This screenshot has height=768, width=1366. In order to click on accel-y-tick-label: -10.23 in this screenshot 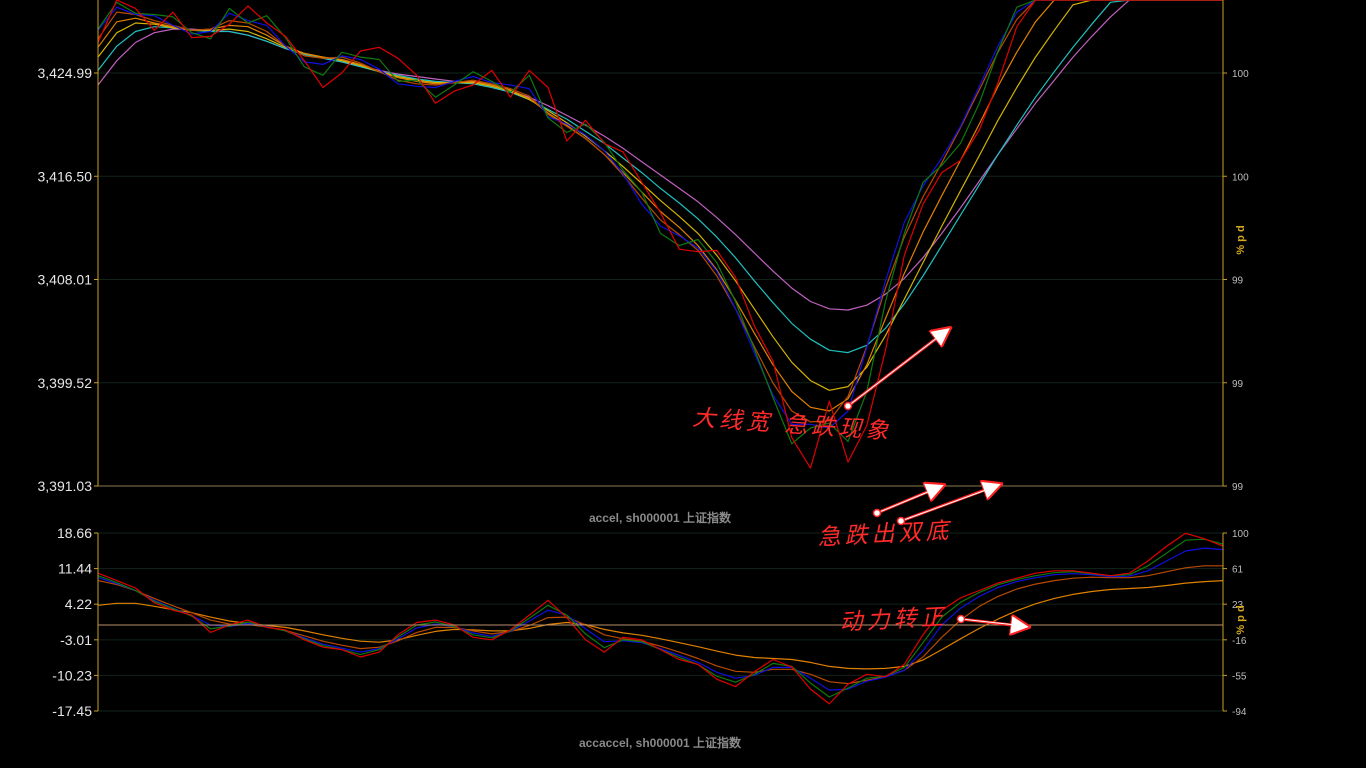, I will do `click(72, 675)`.